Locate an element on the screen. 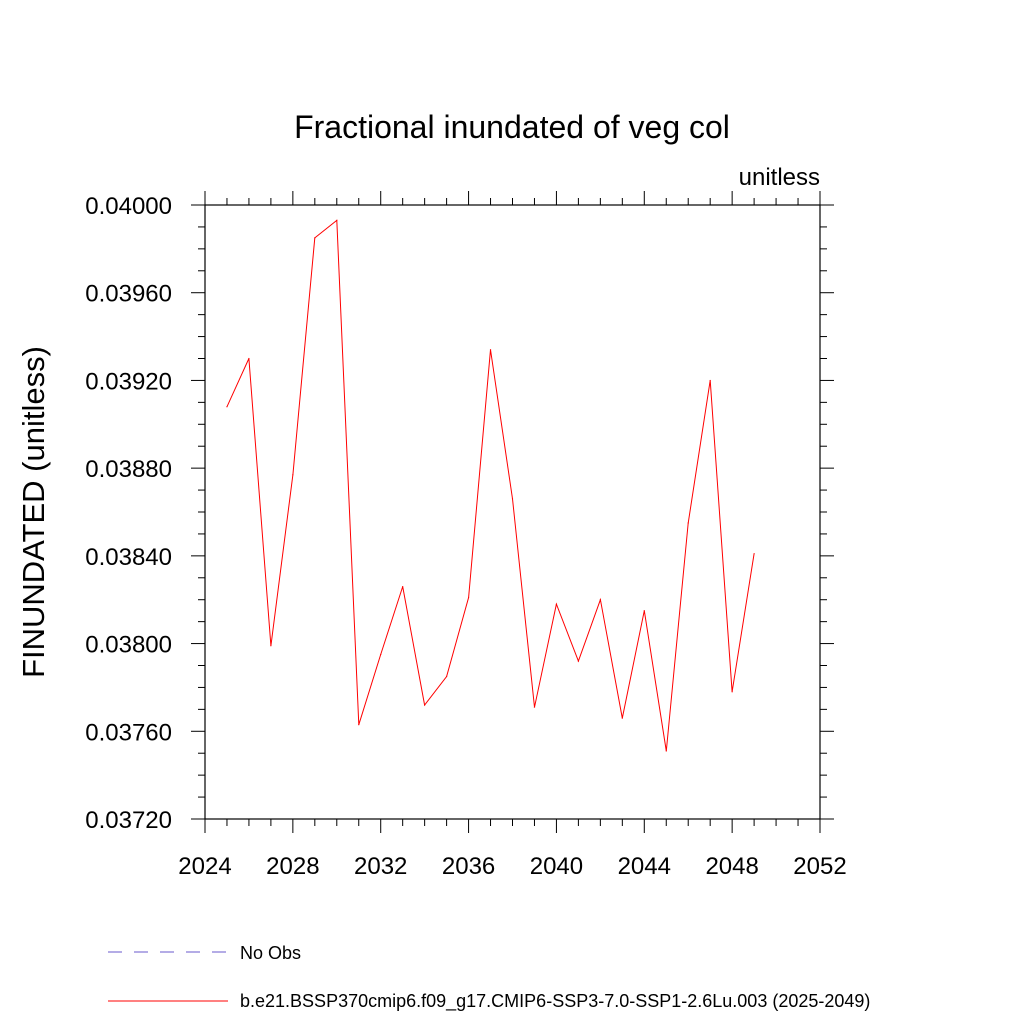  x-tick-label: 2032 is located at coordinates (380, 866).